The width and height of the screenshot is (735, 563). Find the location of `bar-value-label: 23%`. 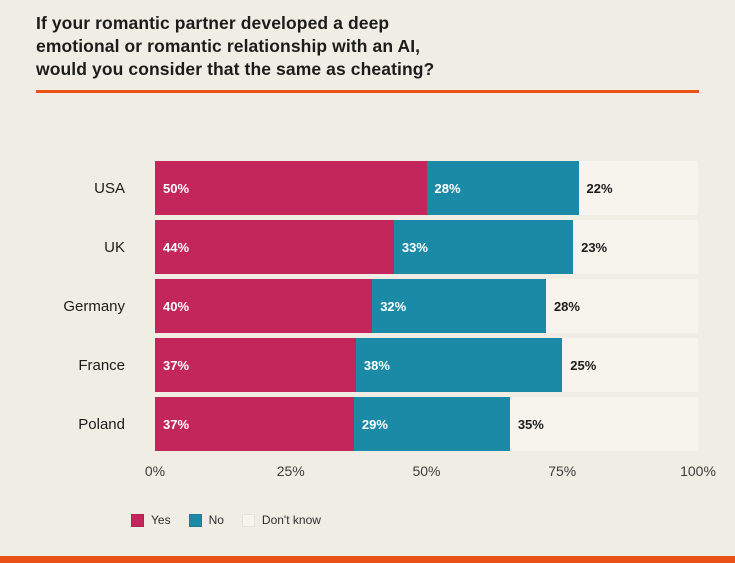

bar-value-label: 23% is located at coordinates (594, 247).